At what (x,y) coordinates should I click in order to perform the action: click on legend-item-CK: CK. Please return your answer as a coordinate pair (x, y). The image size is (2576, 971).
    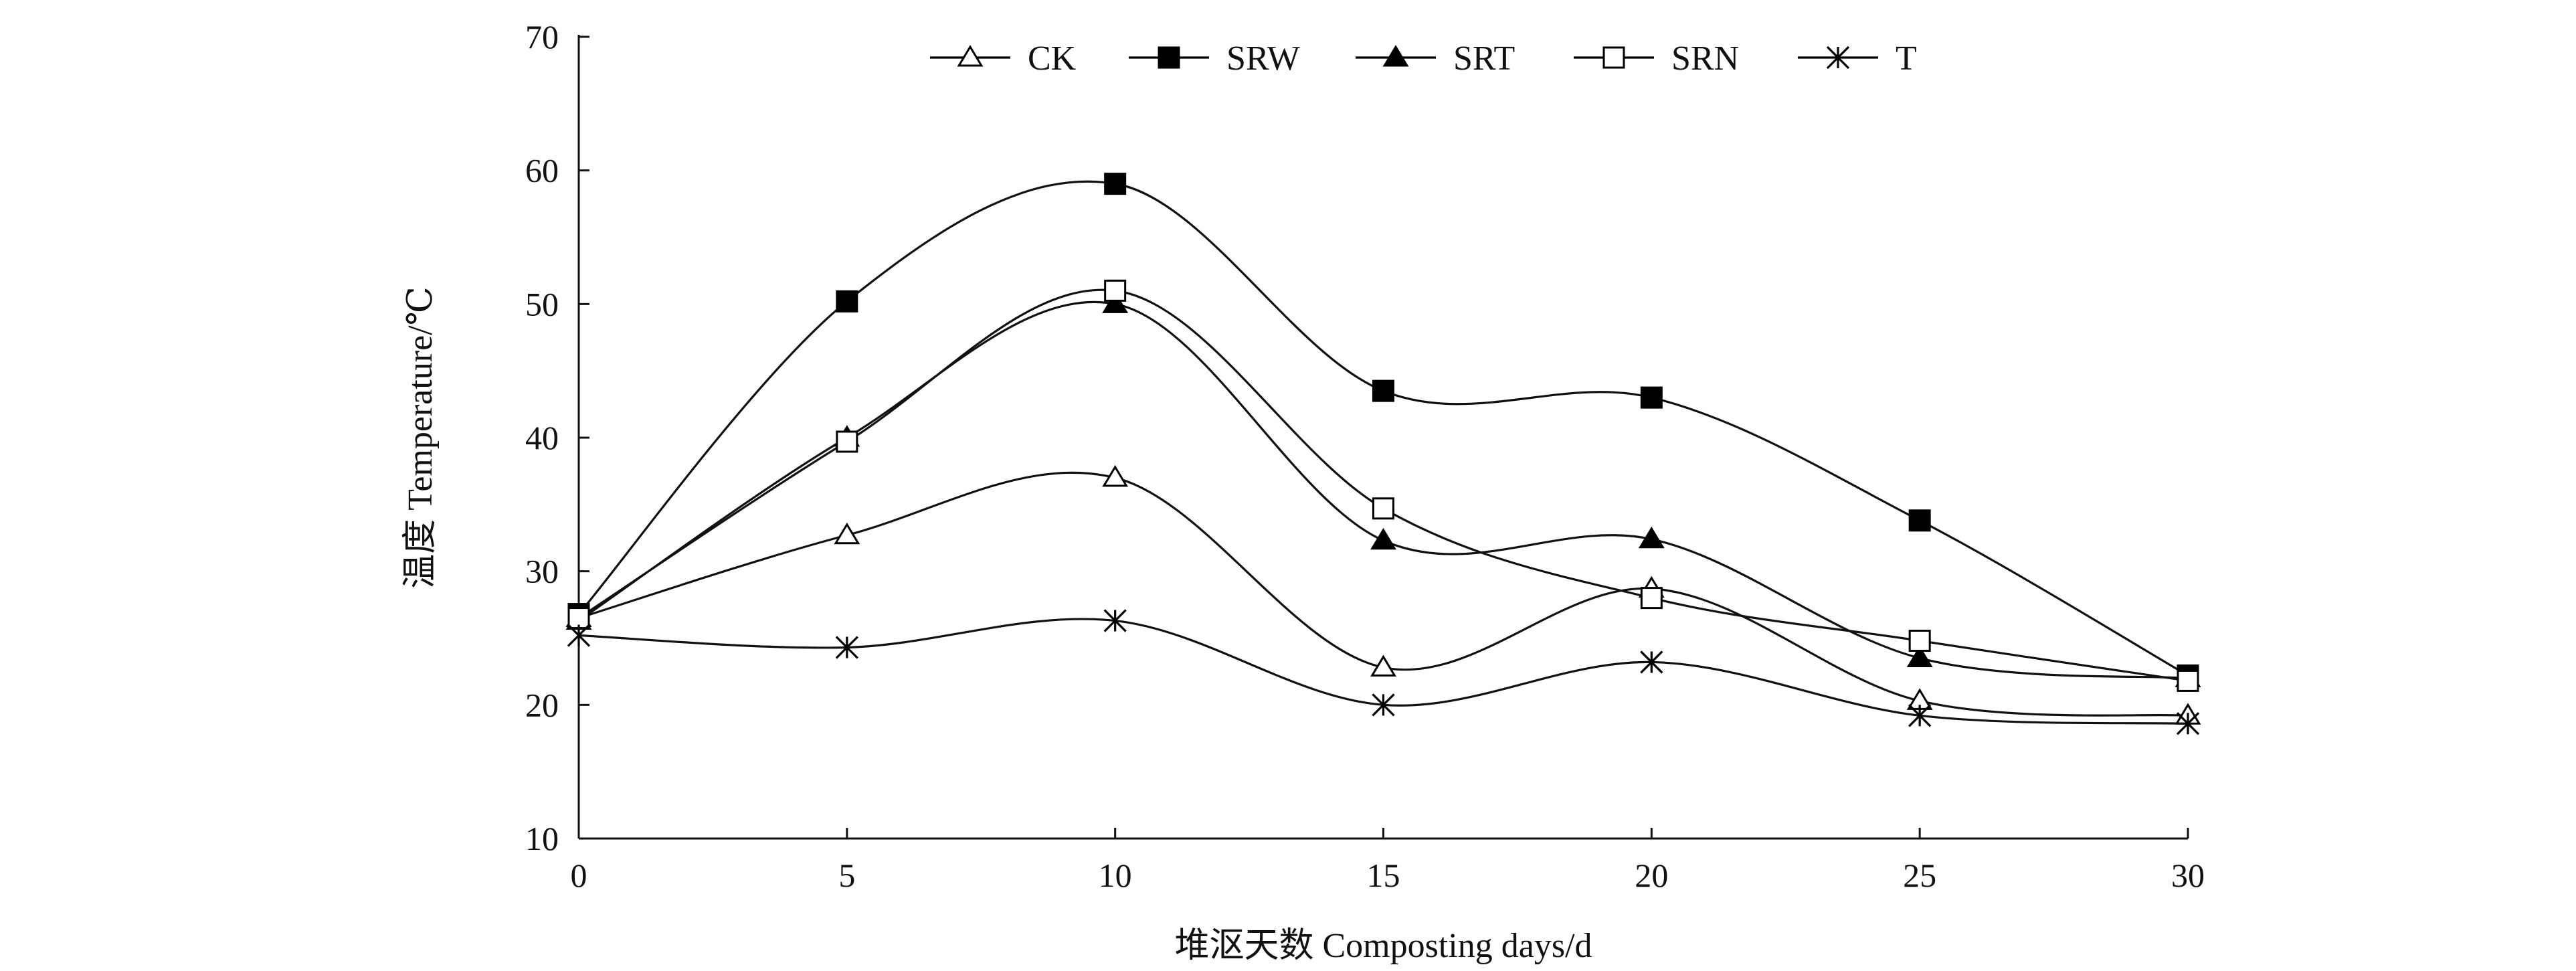
    Looking at the image, I should click on (1003, 58).